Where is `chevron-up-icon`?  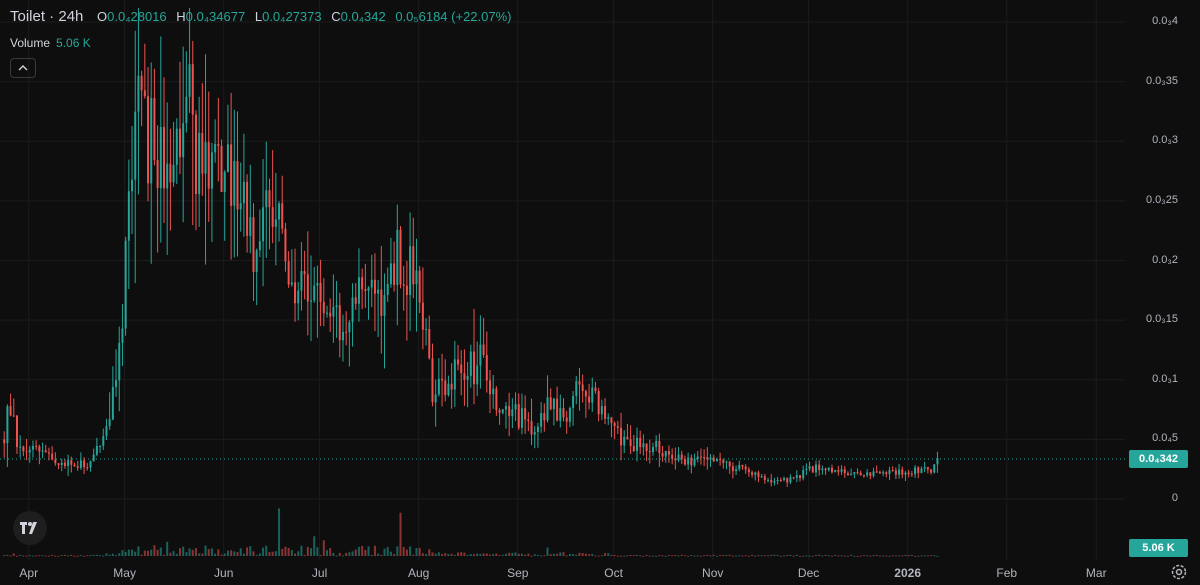 chevron-up-icon is located at coordinates (23, 68).